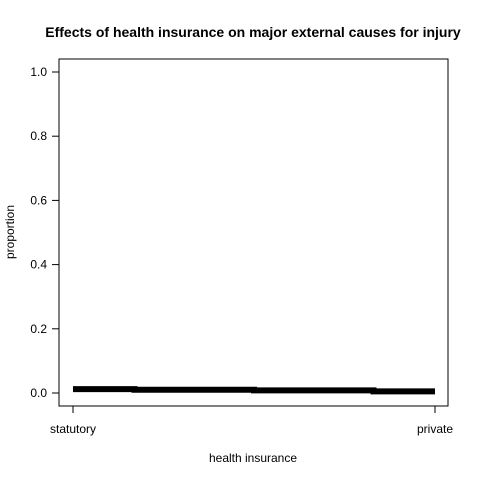 Image resolution: width=480 pixels, height=480 pixels. I want to click on series-layer, so click(254, 390).